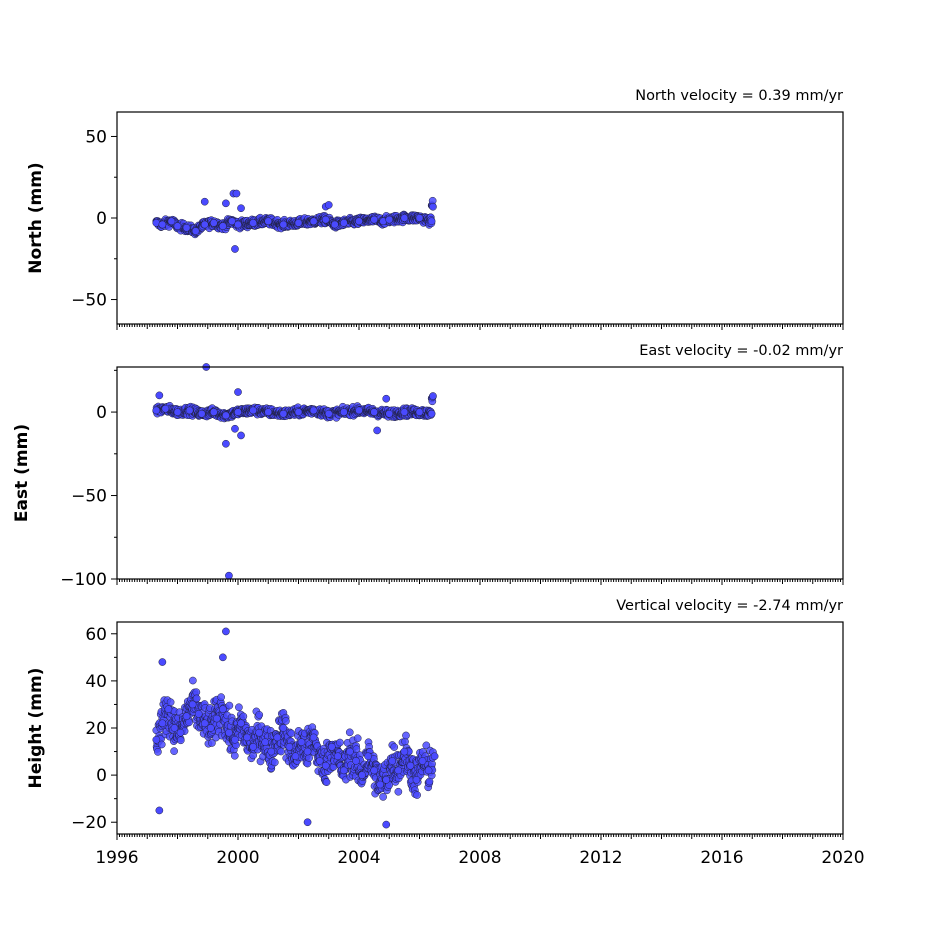  I want to click on y-tick-label: −50, so click(89, 301).